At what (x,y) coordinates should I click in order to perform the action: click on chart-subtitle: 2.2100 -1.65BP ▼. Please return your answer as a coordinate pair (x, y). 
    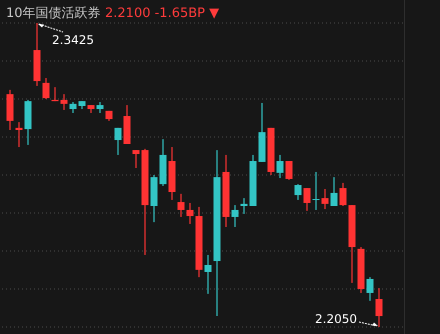
    Looking at the image, I should click on (162, 13).